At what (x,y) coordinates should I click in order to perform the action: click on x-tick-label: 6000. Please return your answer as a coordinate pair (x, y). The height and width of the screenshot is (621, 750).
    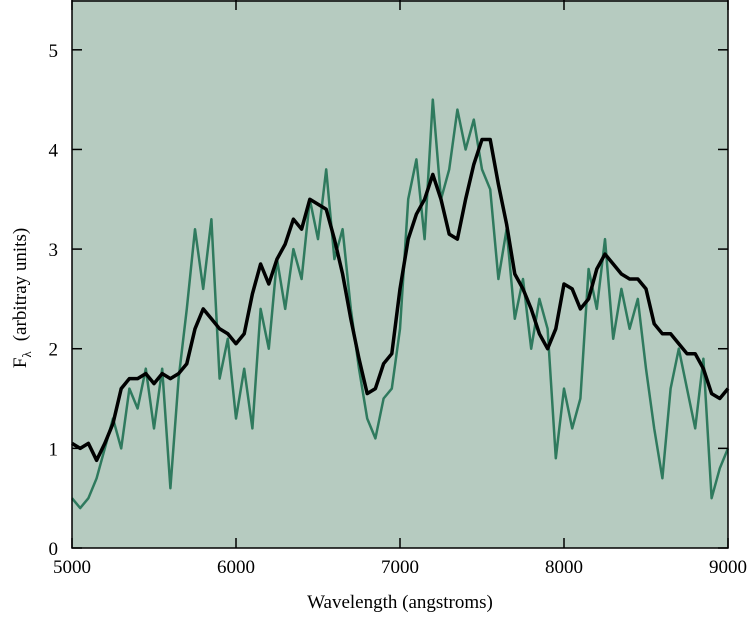
    Looking at the image, I should click on (236, 567).